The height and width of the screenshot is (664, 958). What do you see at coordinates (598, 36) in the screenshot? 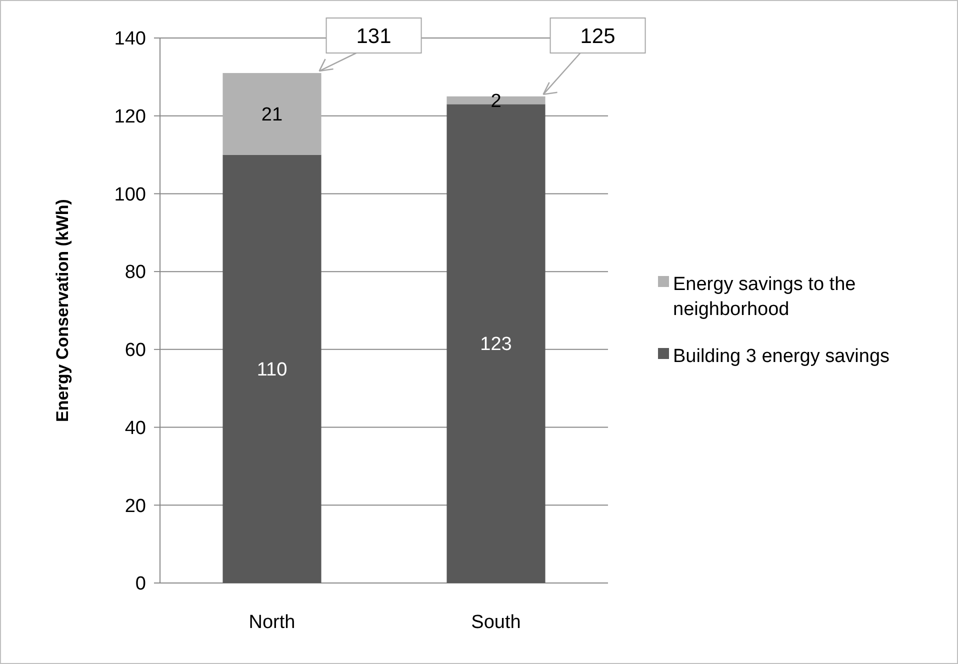
I see `total-label: 125` at bounding box center [598, 36].